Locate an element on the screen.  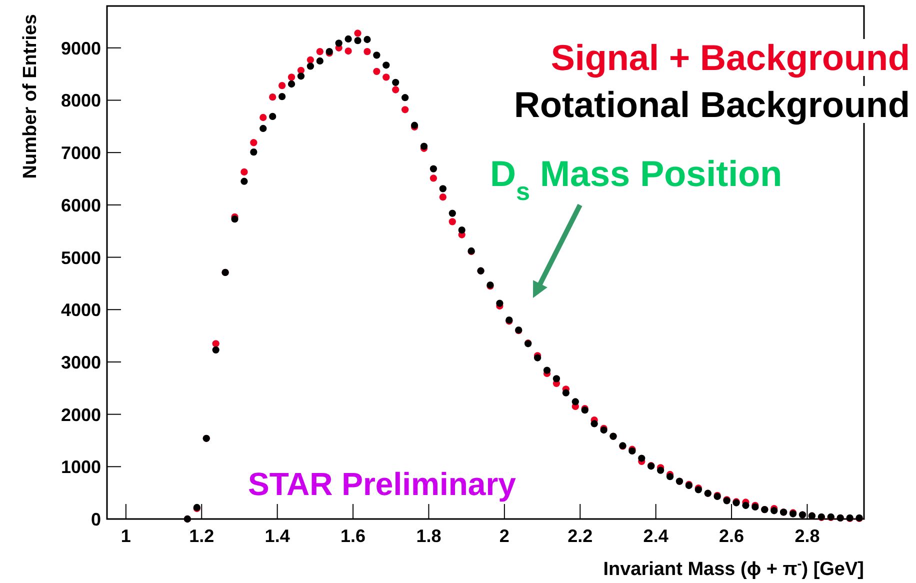
y-tick-label: 5000 is located at coordinates (80, 258).